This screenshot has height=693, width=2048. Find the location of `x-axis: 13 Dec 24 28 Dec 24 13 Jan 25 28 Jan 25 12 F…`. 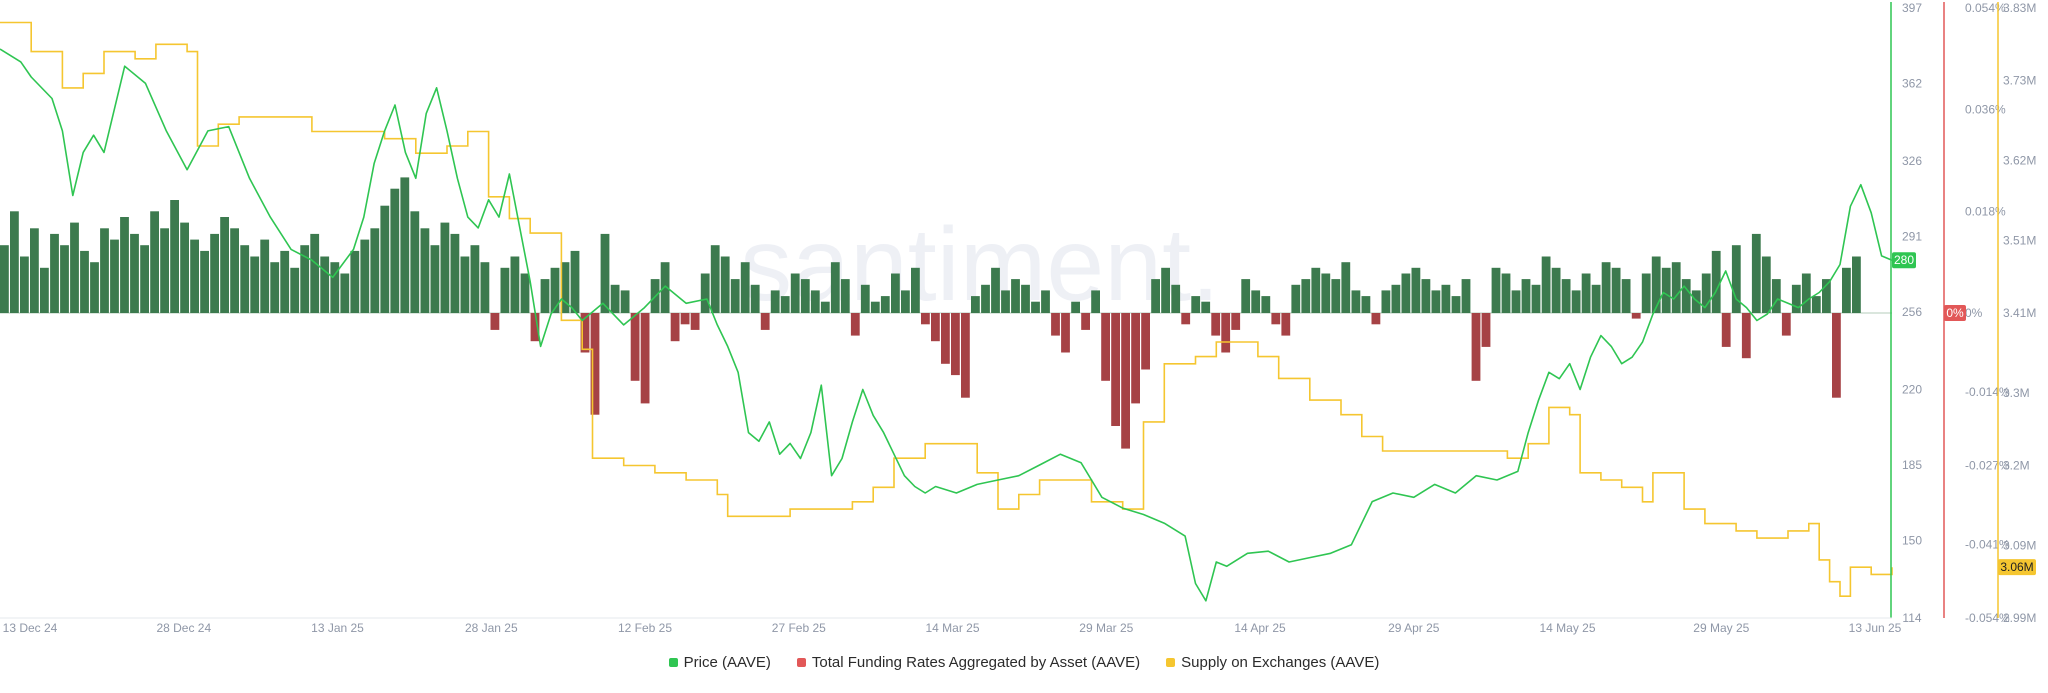

x-axis: 13 Dec 24 28 Dec 24 13 Jan 25 28 Jan 25 12 F… is located at coordinates (951, 626).